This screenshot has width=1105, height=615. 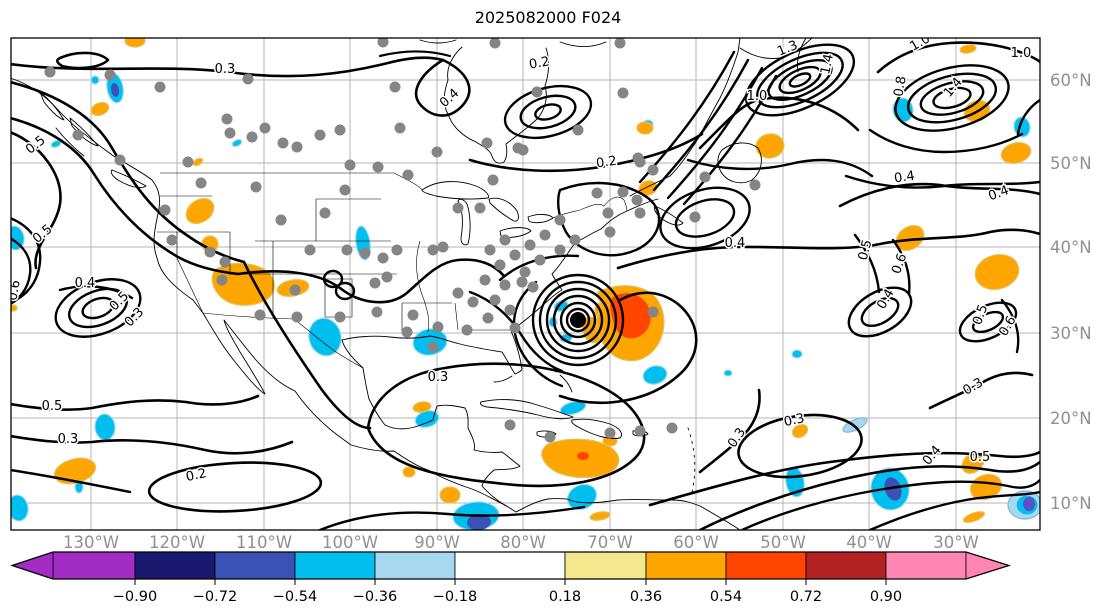 I want to click on y-axis-tick-labels: 60°N 50°N 40°N 30°N 20°N 10°N, so click(x=1071, y=292).